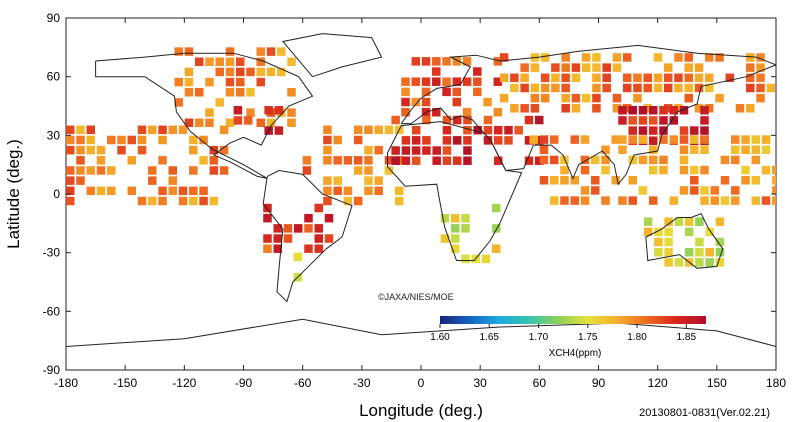 Image resolution: width=811 pixels, height=422 pixels. What do you see at coordinates (13, 194) in the screenshot?
I see `y-axis-label: Latitude (deg.)` at bounding box center [13, 194].